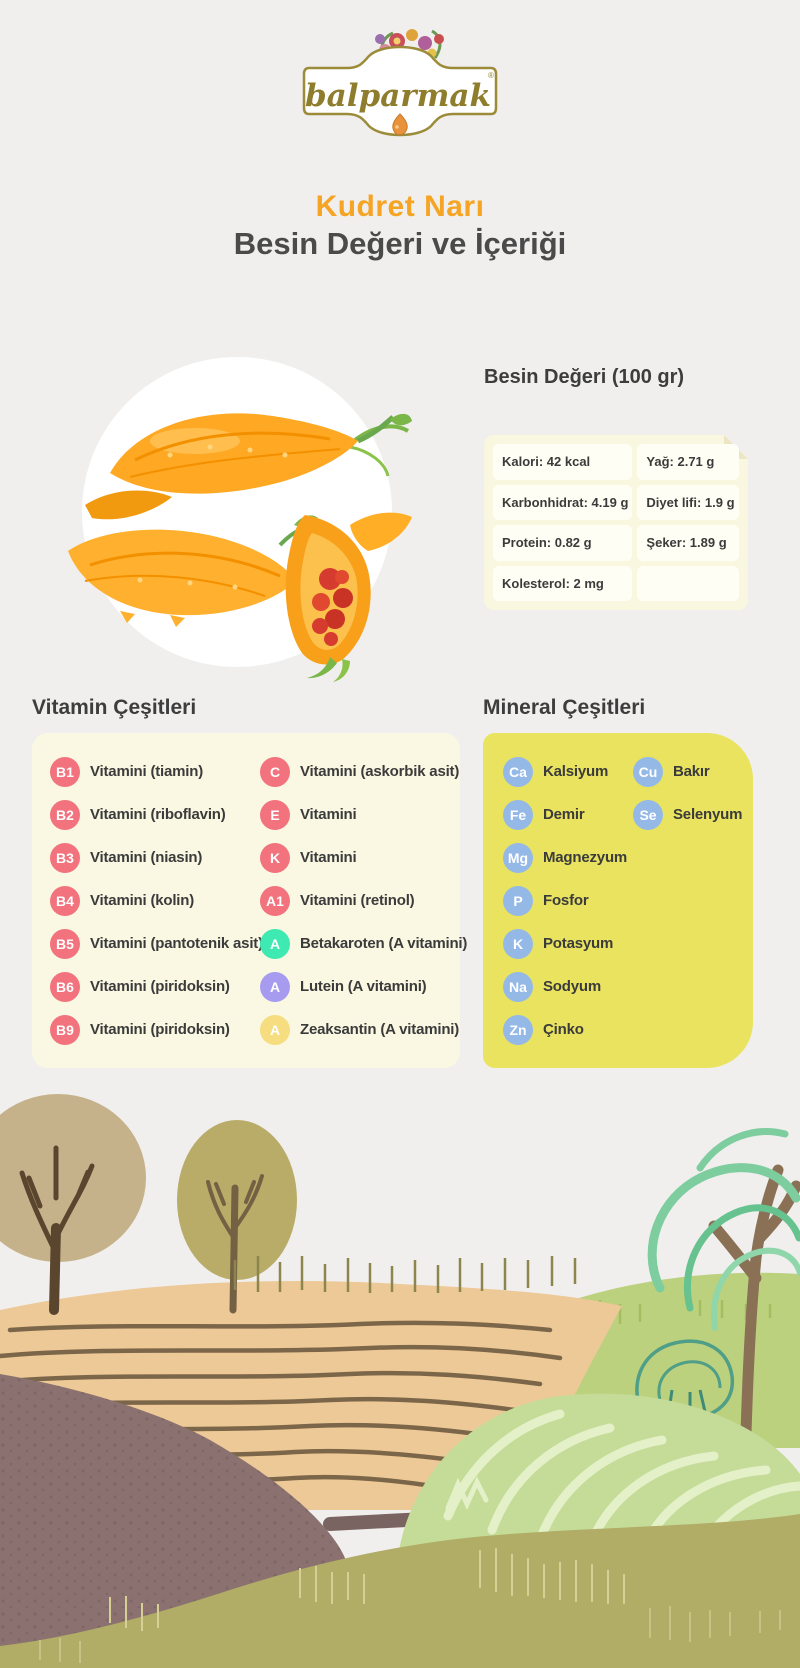 This screenshot has width=800, height=1668. I want to click on mineral-list-item: Cu Bakır, so click(687, 771).